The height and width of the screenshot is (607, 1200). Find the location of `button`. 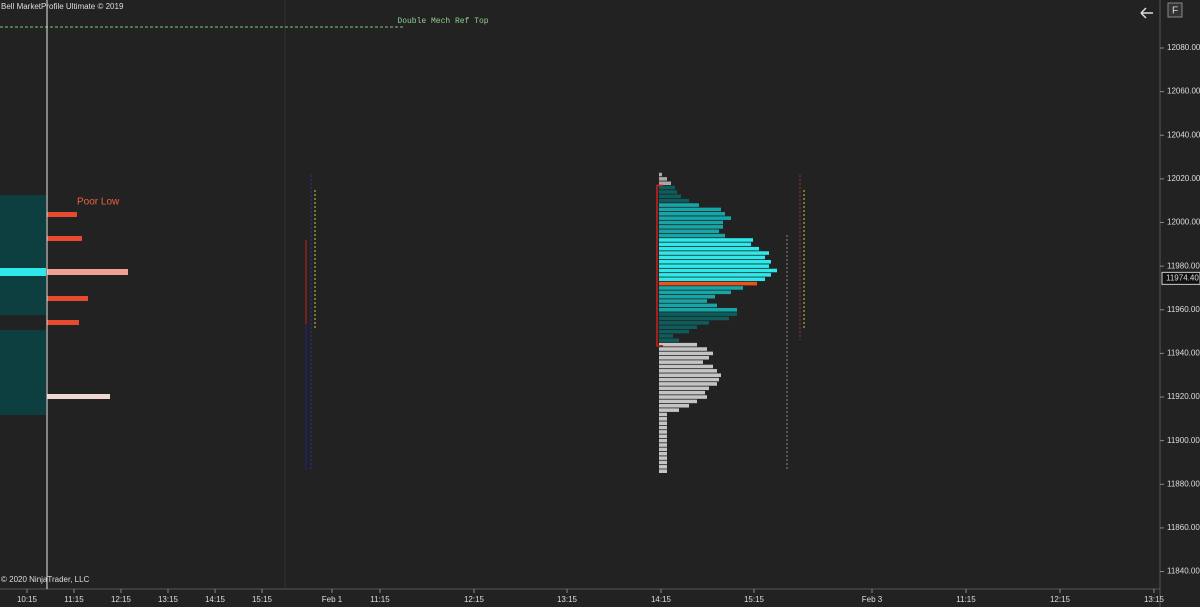

button is located at coordinates (1175, 10).